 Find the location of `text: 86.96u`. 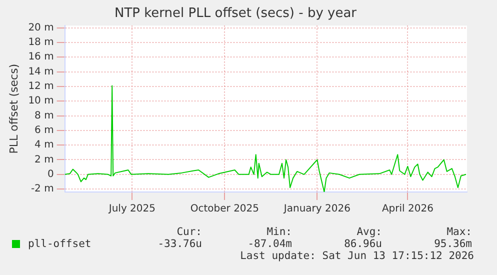

text: 86.96u is located at coordinates (362, 244).